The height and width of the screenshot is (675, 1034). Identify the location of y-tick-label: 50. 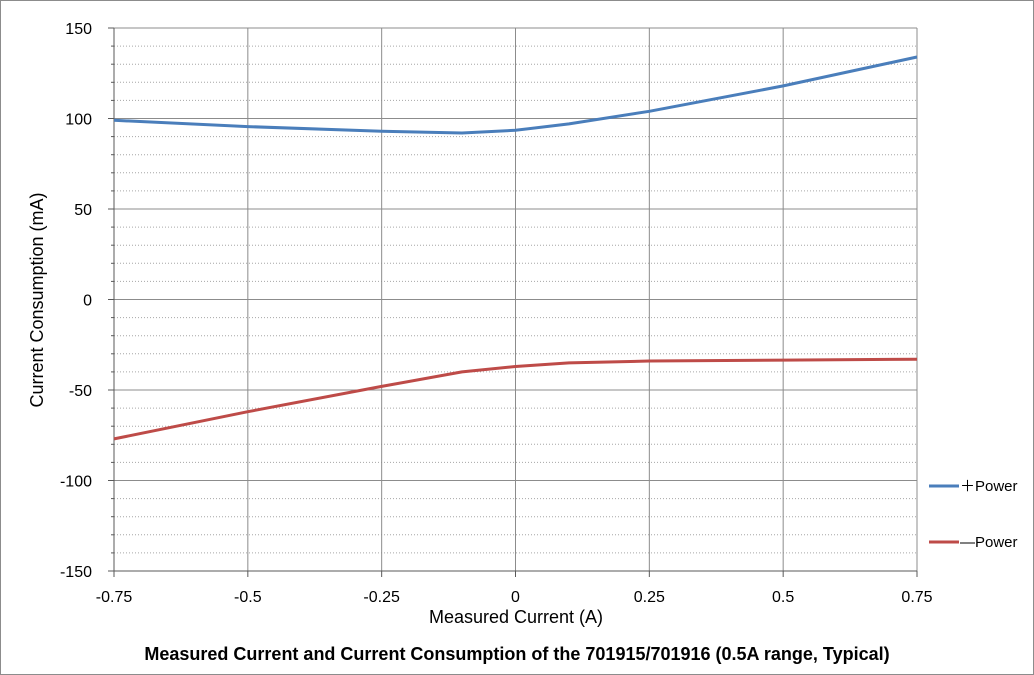
(83, 210).